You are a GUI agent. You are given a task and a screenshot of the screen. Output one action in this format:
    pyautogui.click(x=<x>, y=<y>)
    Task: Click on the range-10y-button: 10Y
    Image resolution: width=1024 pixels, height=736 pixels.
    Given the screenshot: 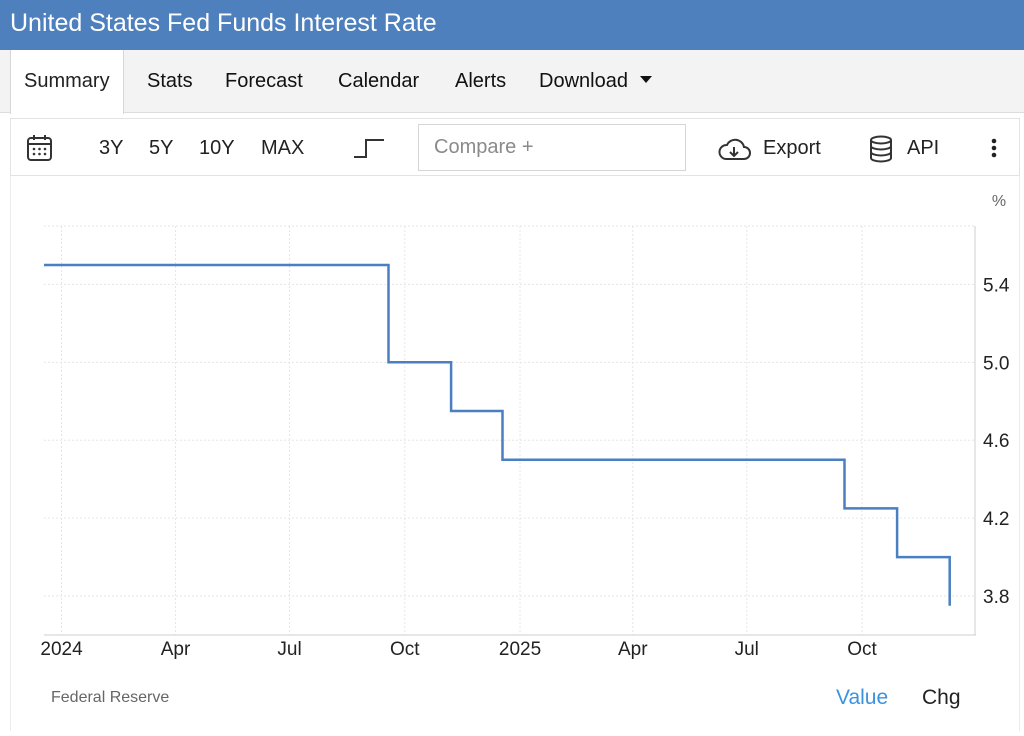 What is the action you would take?
    pyautogui.click(x=217, y=148)
    